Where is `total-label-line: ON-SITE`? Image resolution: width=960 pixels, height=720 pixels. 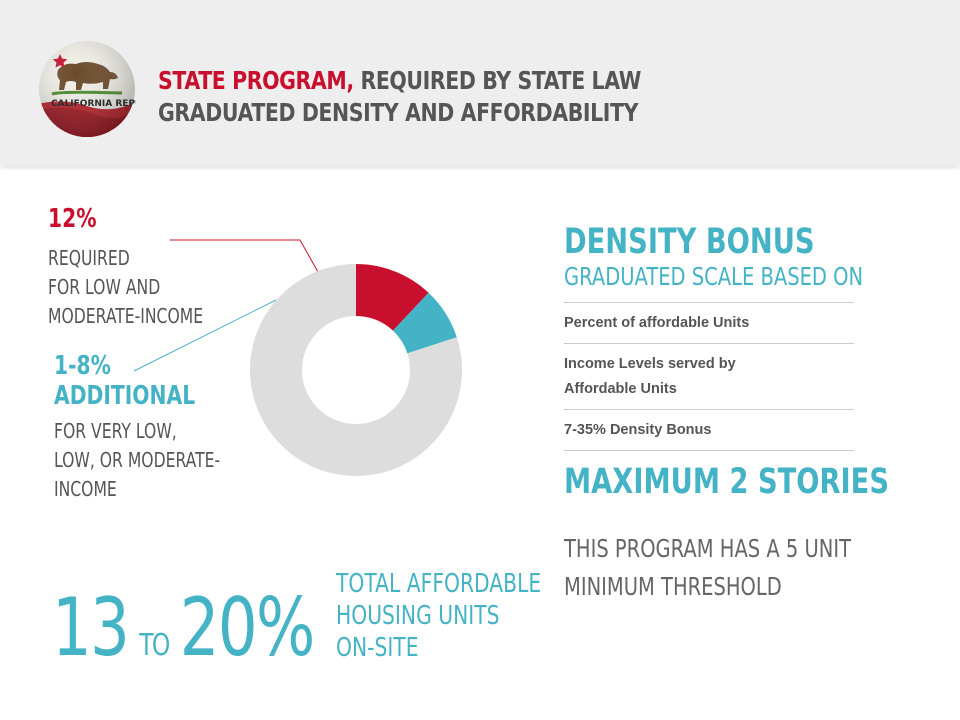 total-label-line: ON-SITE is located at coordinates (377, 648).